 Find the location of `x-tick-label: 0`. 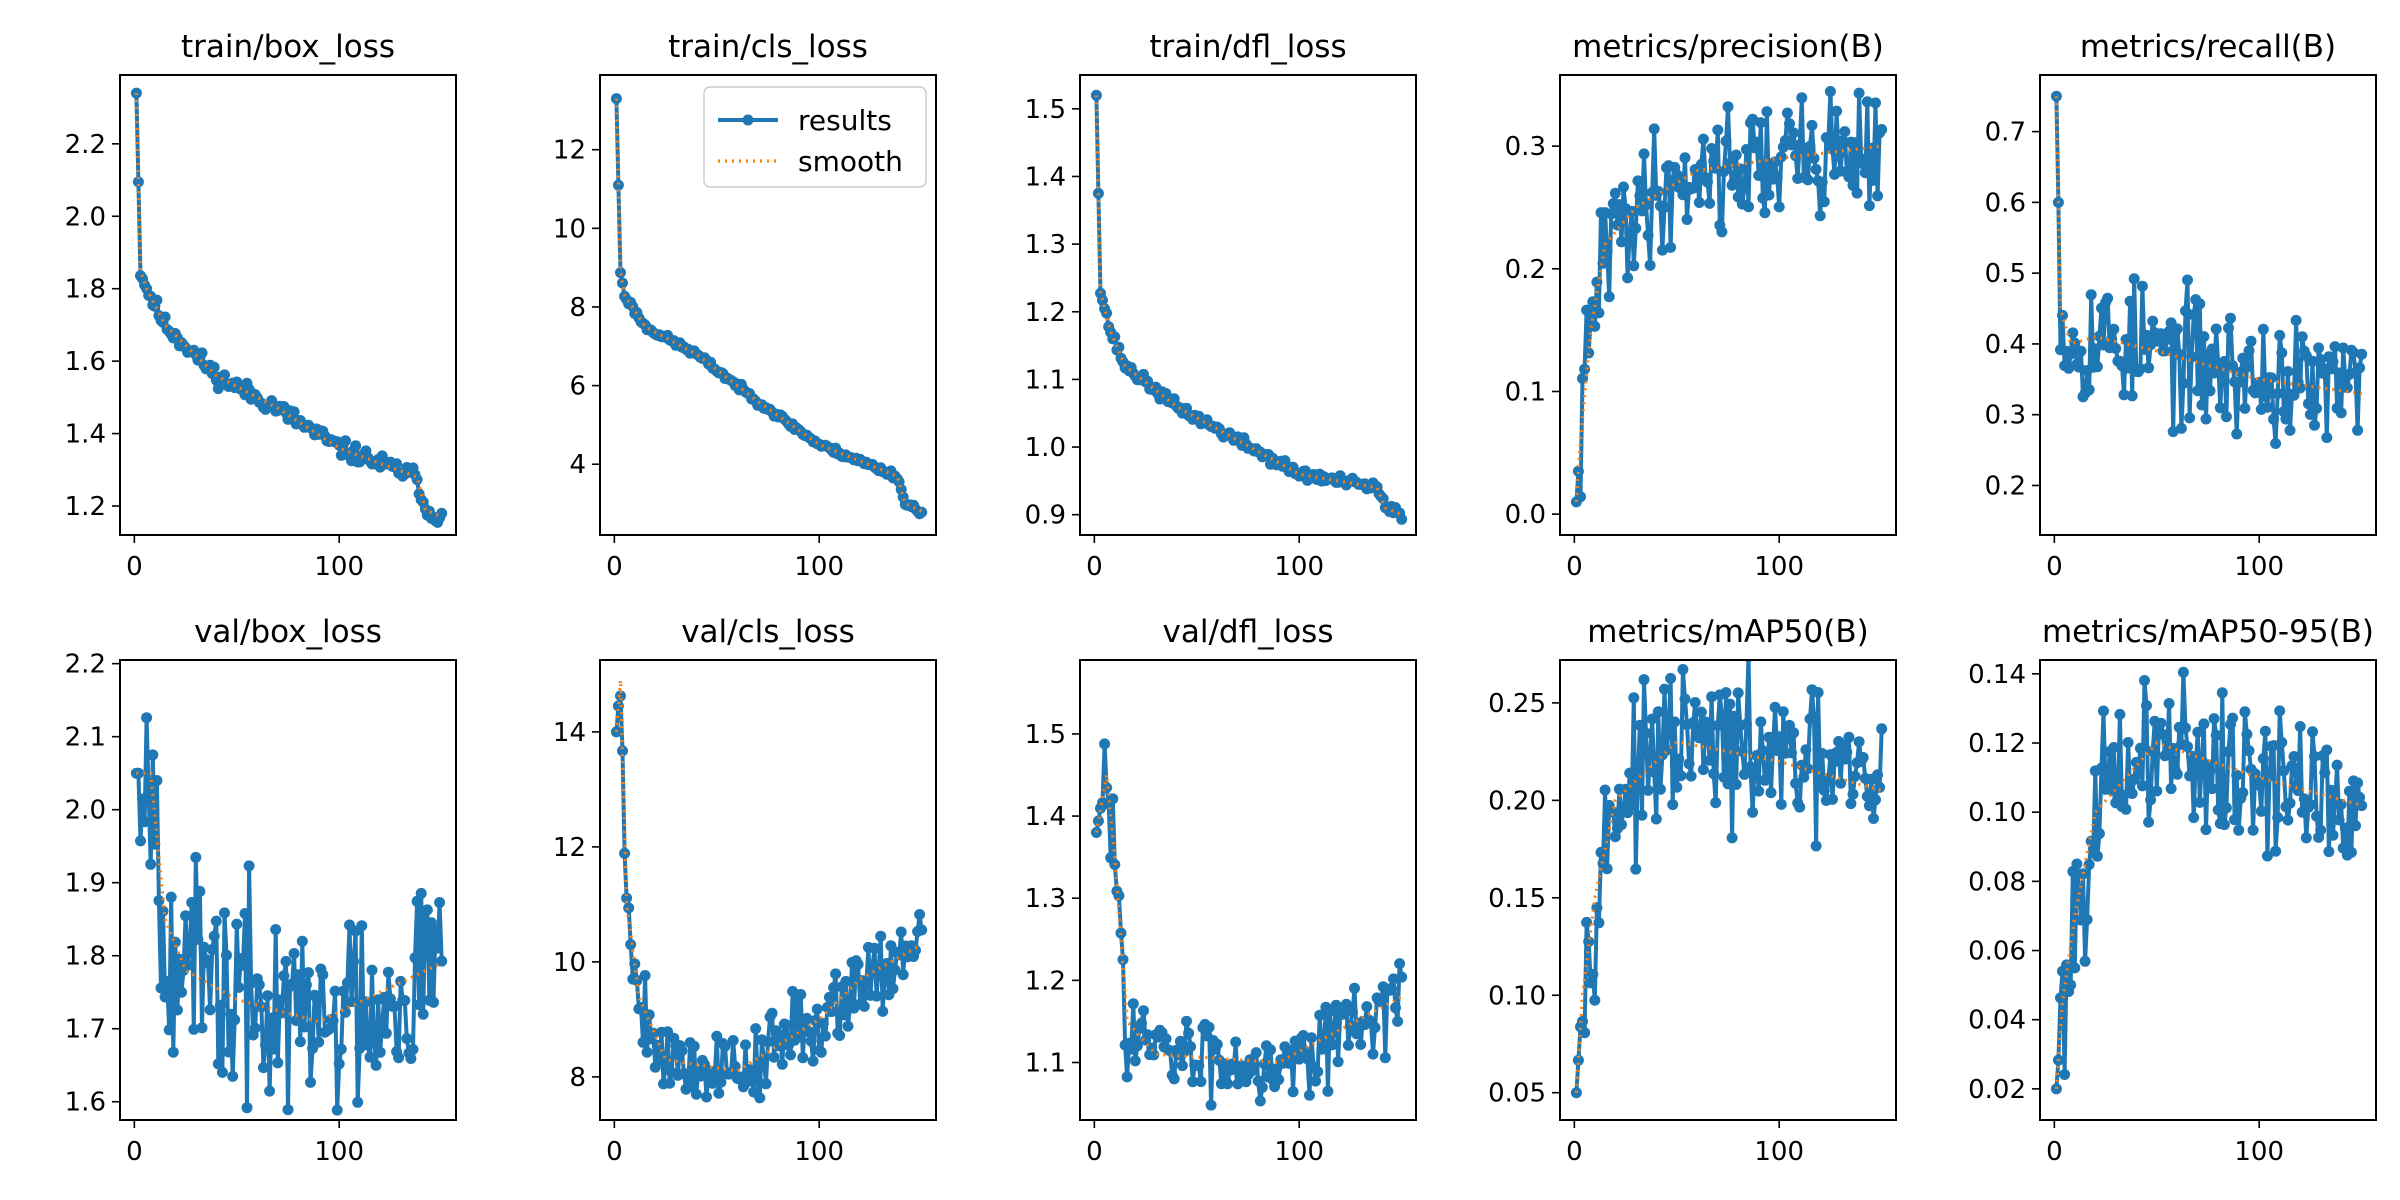

x-tick-label: 0 is located at coordinates (1094, 567).